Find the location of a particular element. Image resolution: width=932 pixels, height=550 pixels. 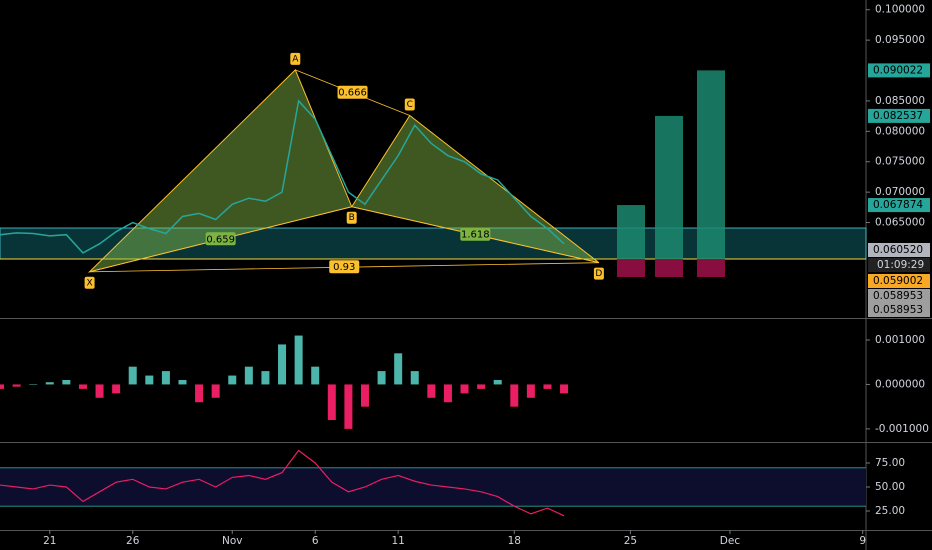

target-axis-label: 0.090022 is located at coordinates (898, 70).